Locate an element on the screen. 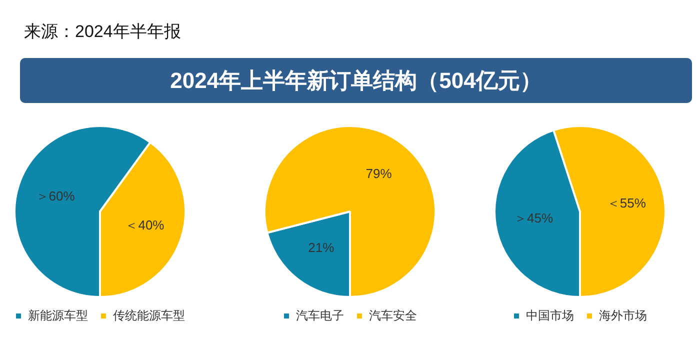  data-label: ＜40% is located at coordinates (145, 225).